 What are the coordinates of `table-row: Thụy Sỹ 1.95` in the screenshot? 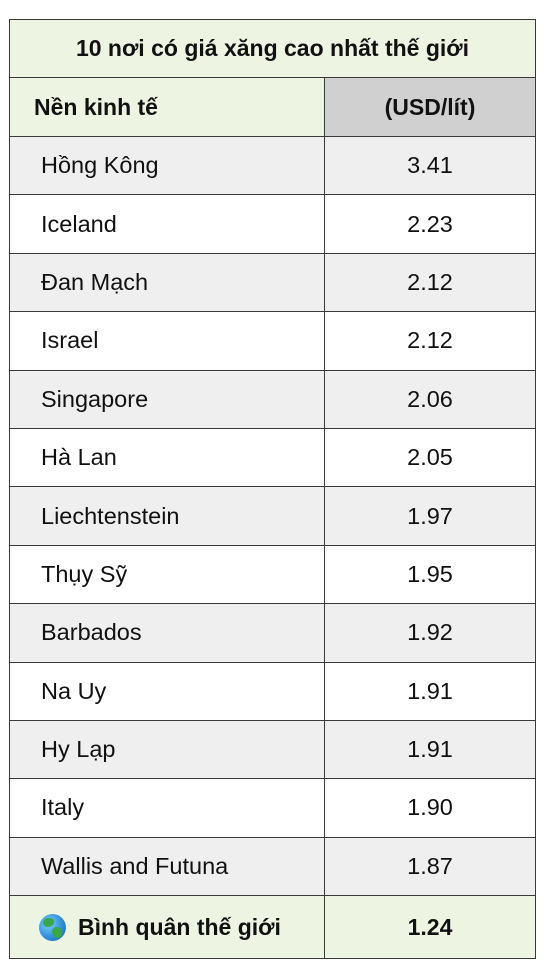 It's located at (272, 574).